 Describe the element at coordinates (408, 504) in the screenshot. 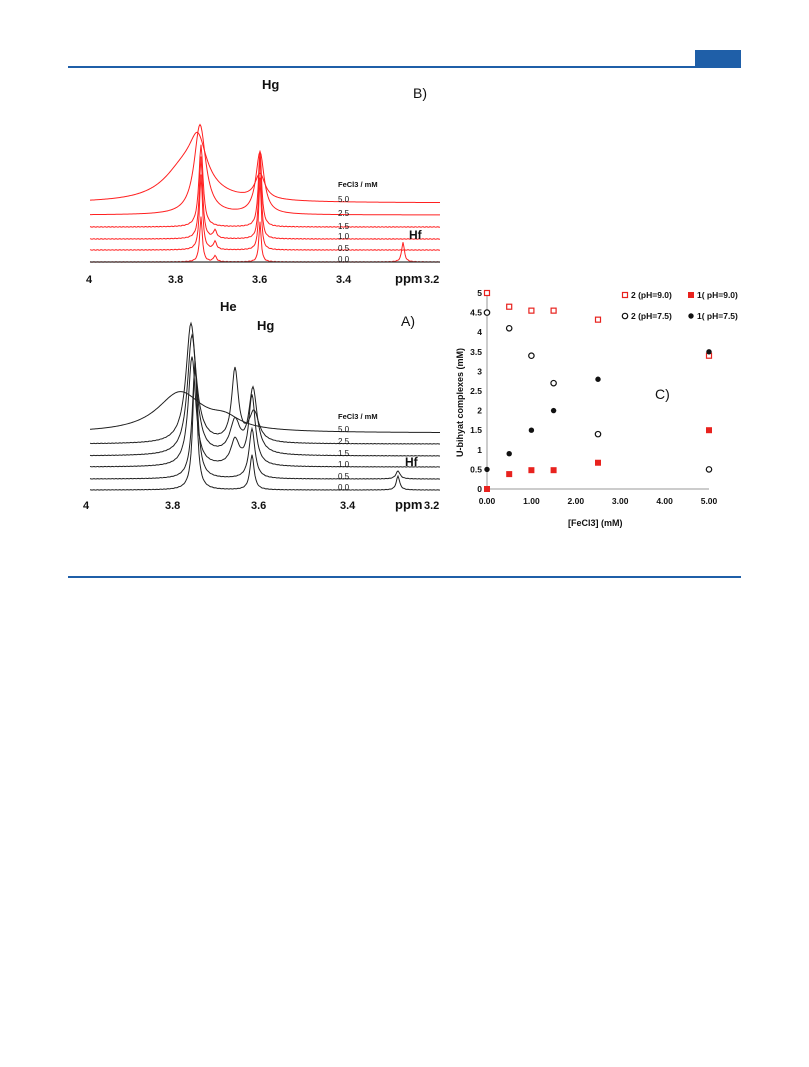

I see `spectrum-a-x-unit: ppm` at that location.